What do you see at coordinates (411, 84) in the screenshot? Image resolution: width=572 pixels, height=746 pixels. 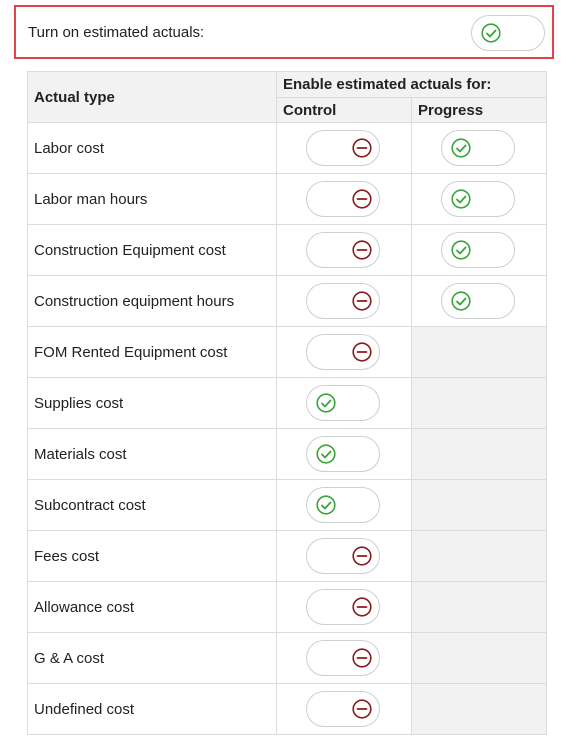 I see `enable-estimated-actuals-header: Enable estimated actuals for:` at bounding box center [411, 84].